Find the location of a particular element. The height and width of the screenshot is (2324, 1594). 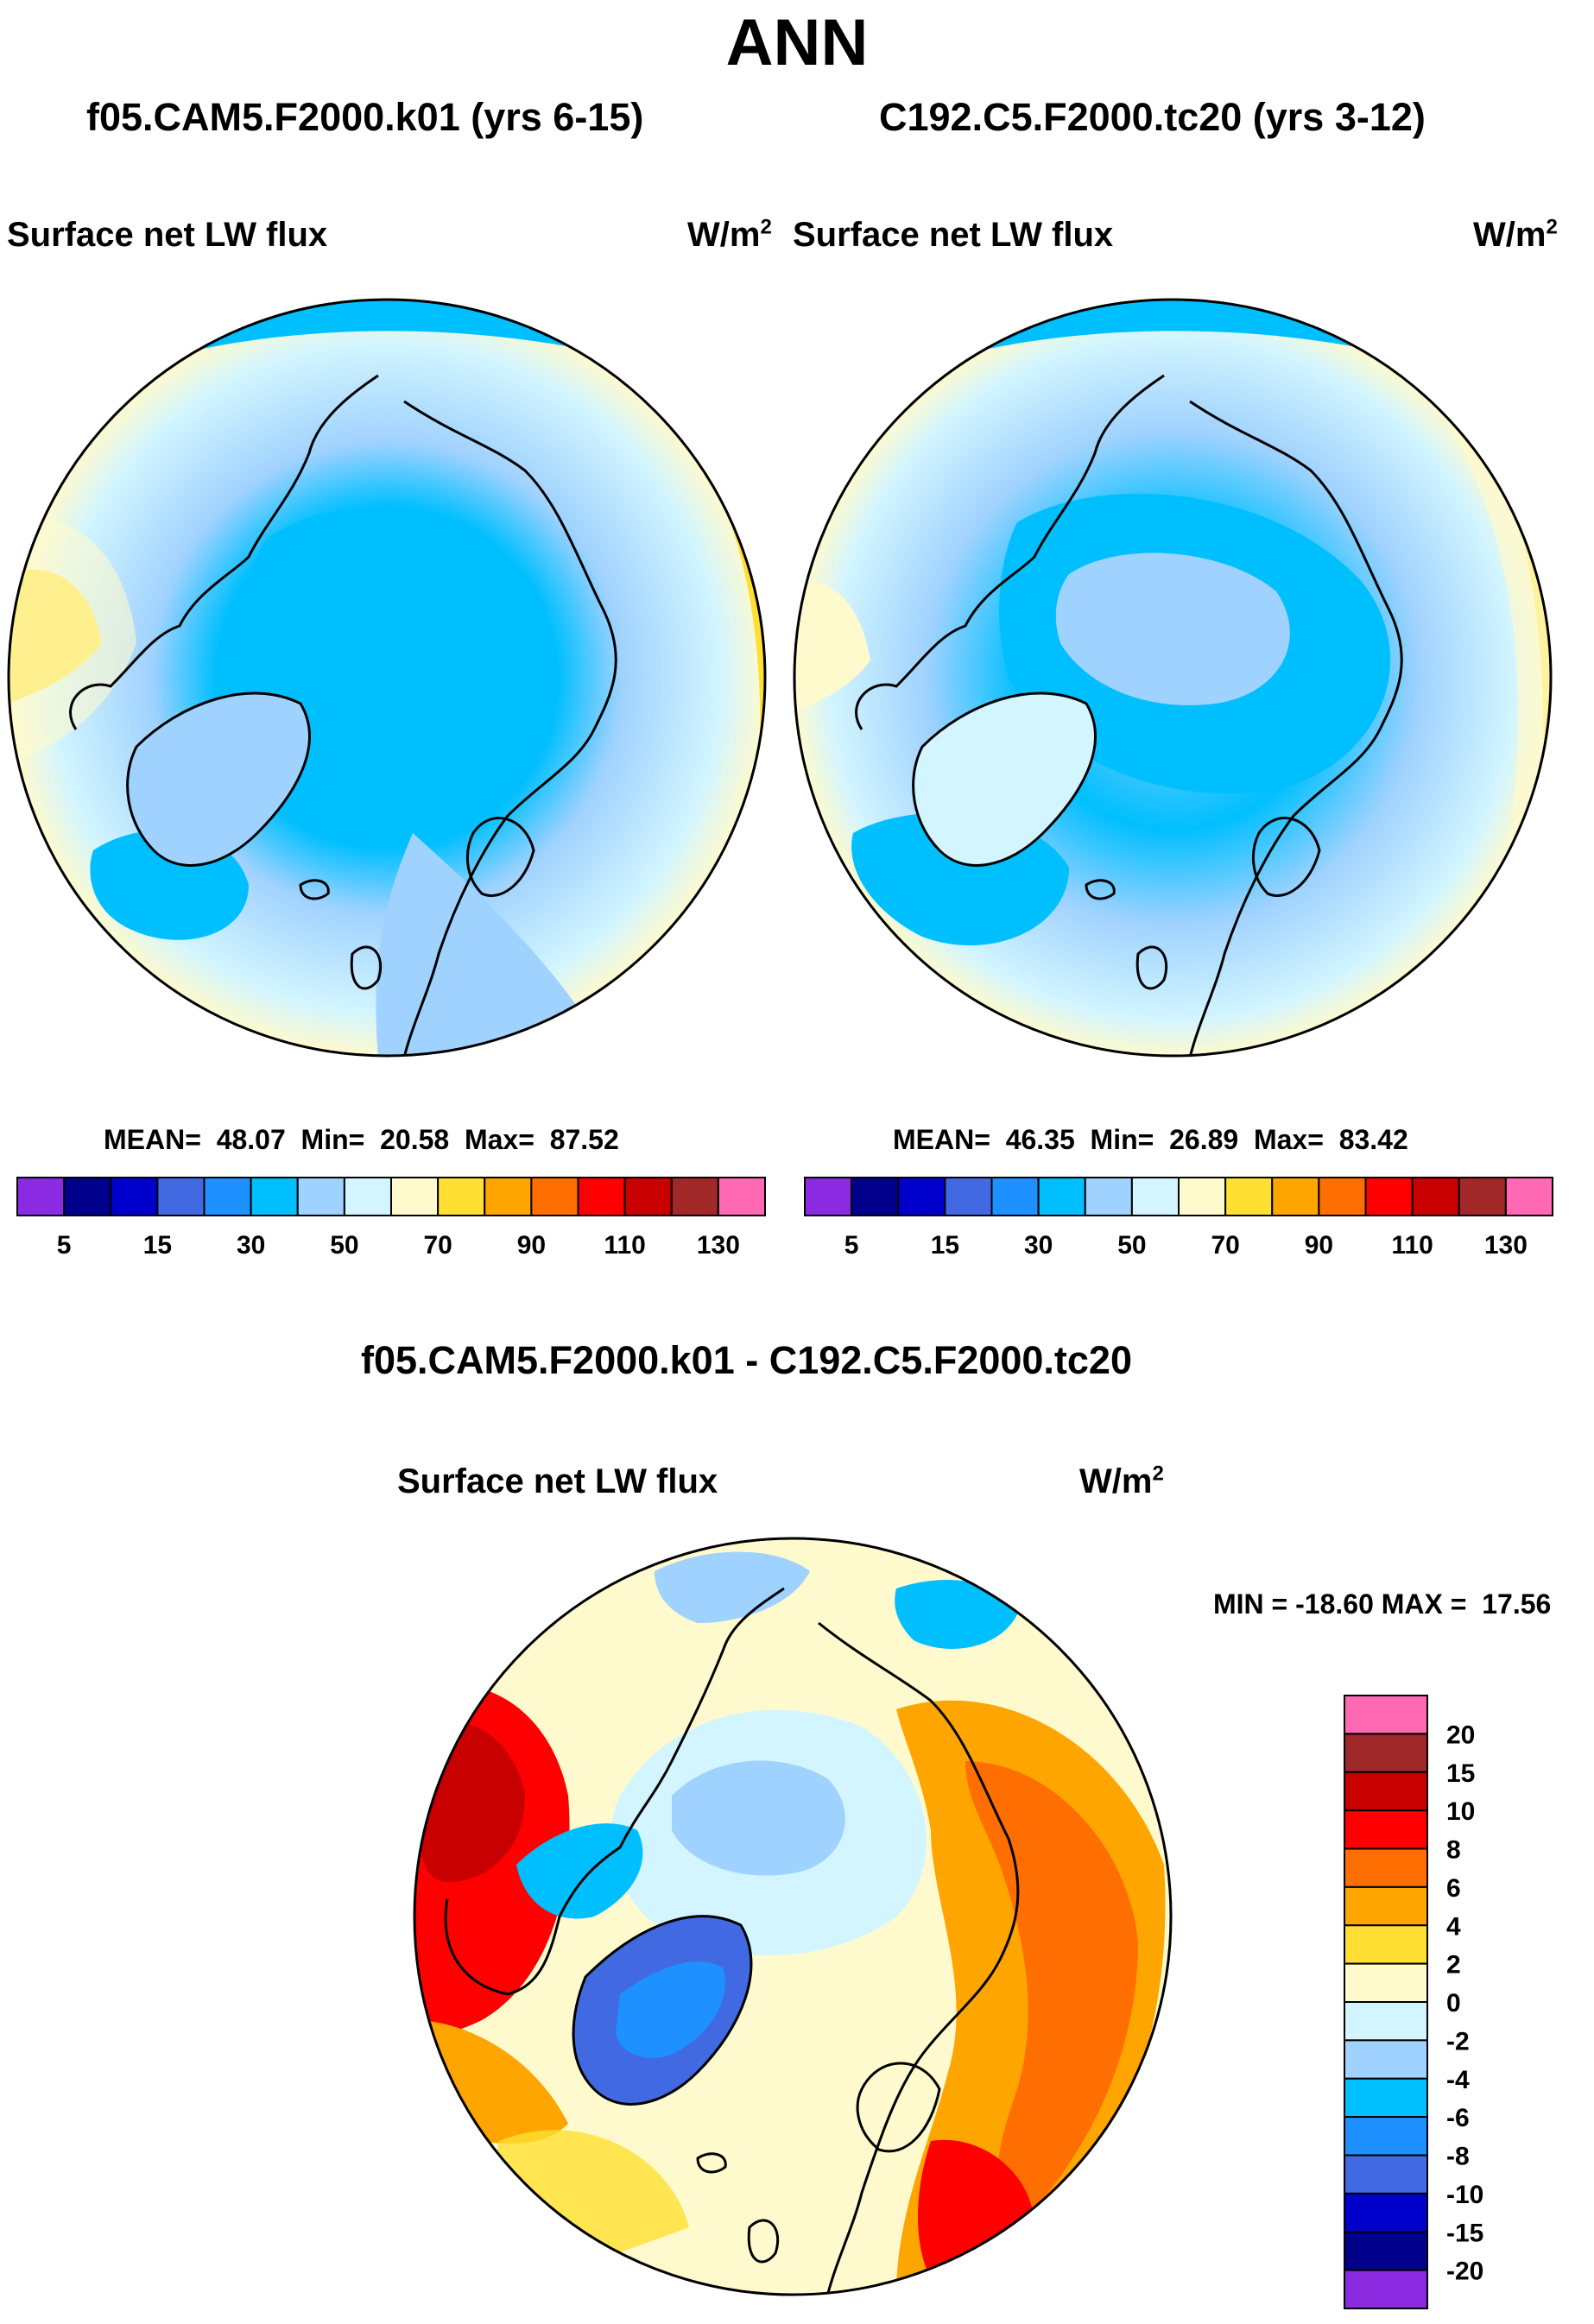

panel1-colorbar-tick-7: 130 is located at coordinates (718, 1245).